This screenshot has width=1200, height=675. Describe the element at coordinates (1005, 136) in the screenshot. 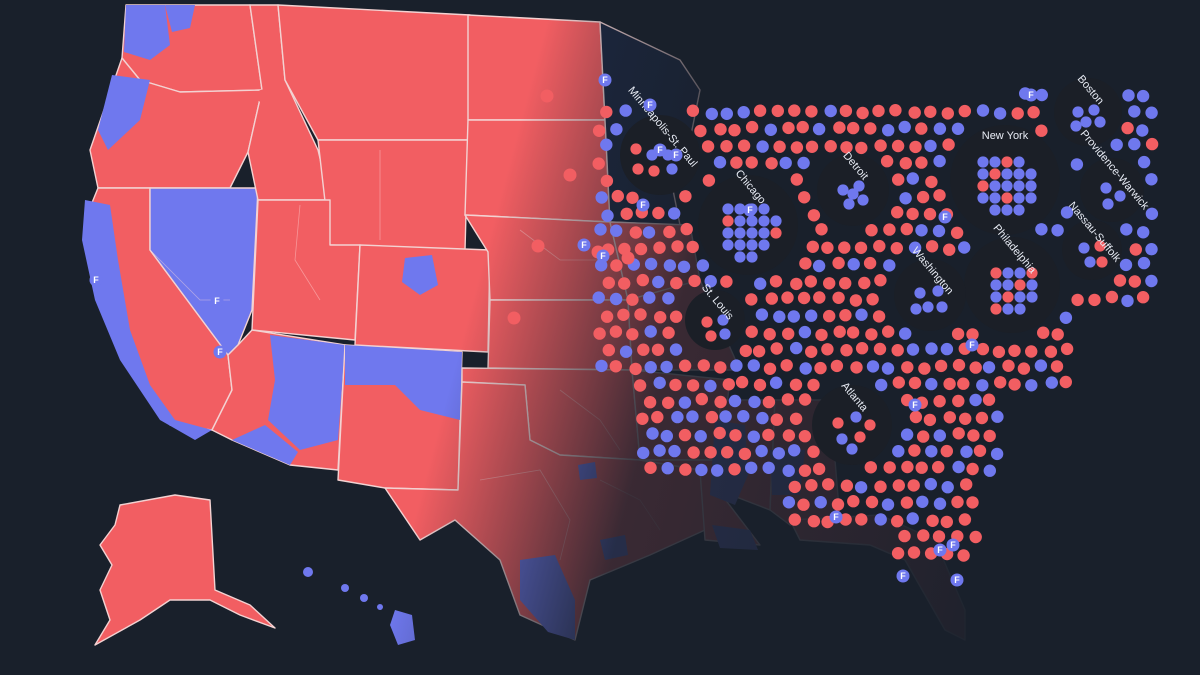

I see `city-label-new-york: New York` at that location.